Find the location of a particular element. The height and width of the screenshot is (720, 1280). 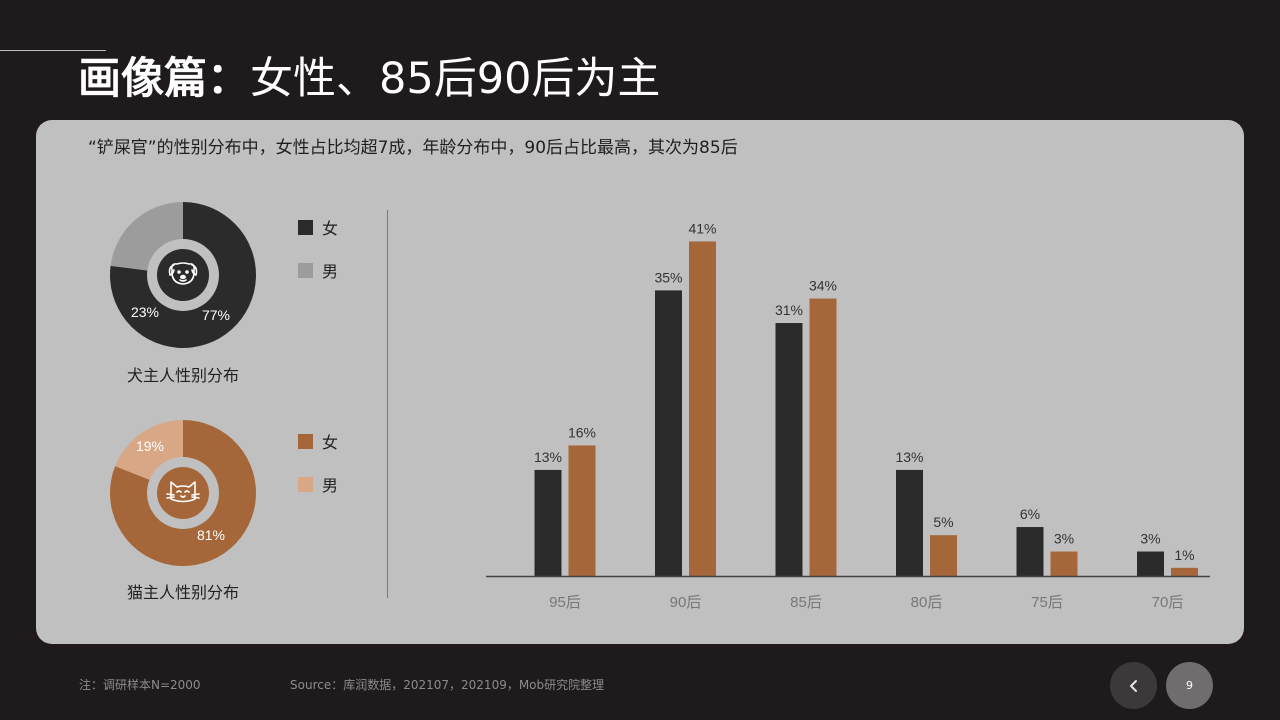

x-tick-label: 95后 is located at coordinates (565, 602).